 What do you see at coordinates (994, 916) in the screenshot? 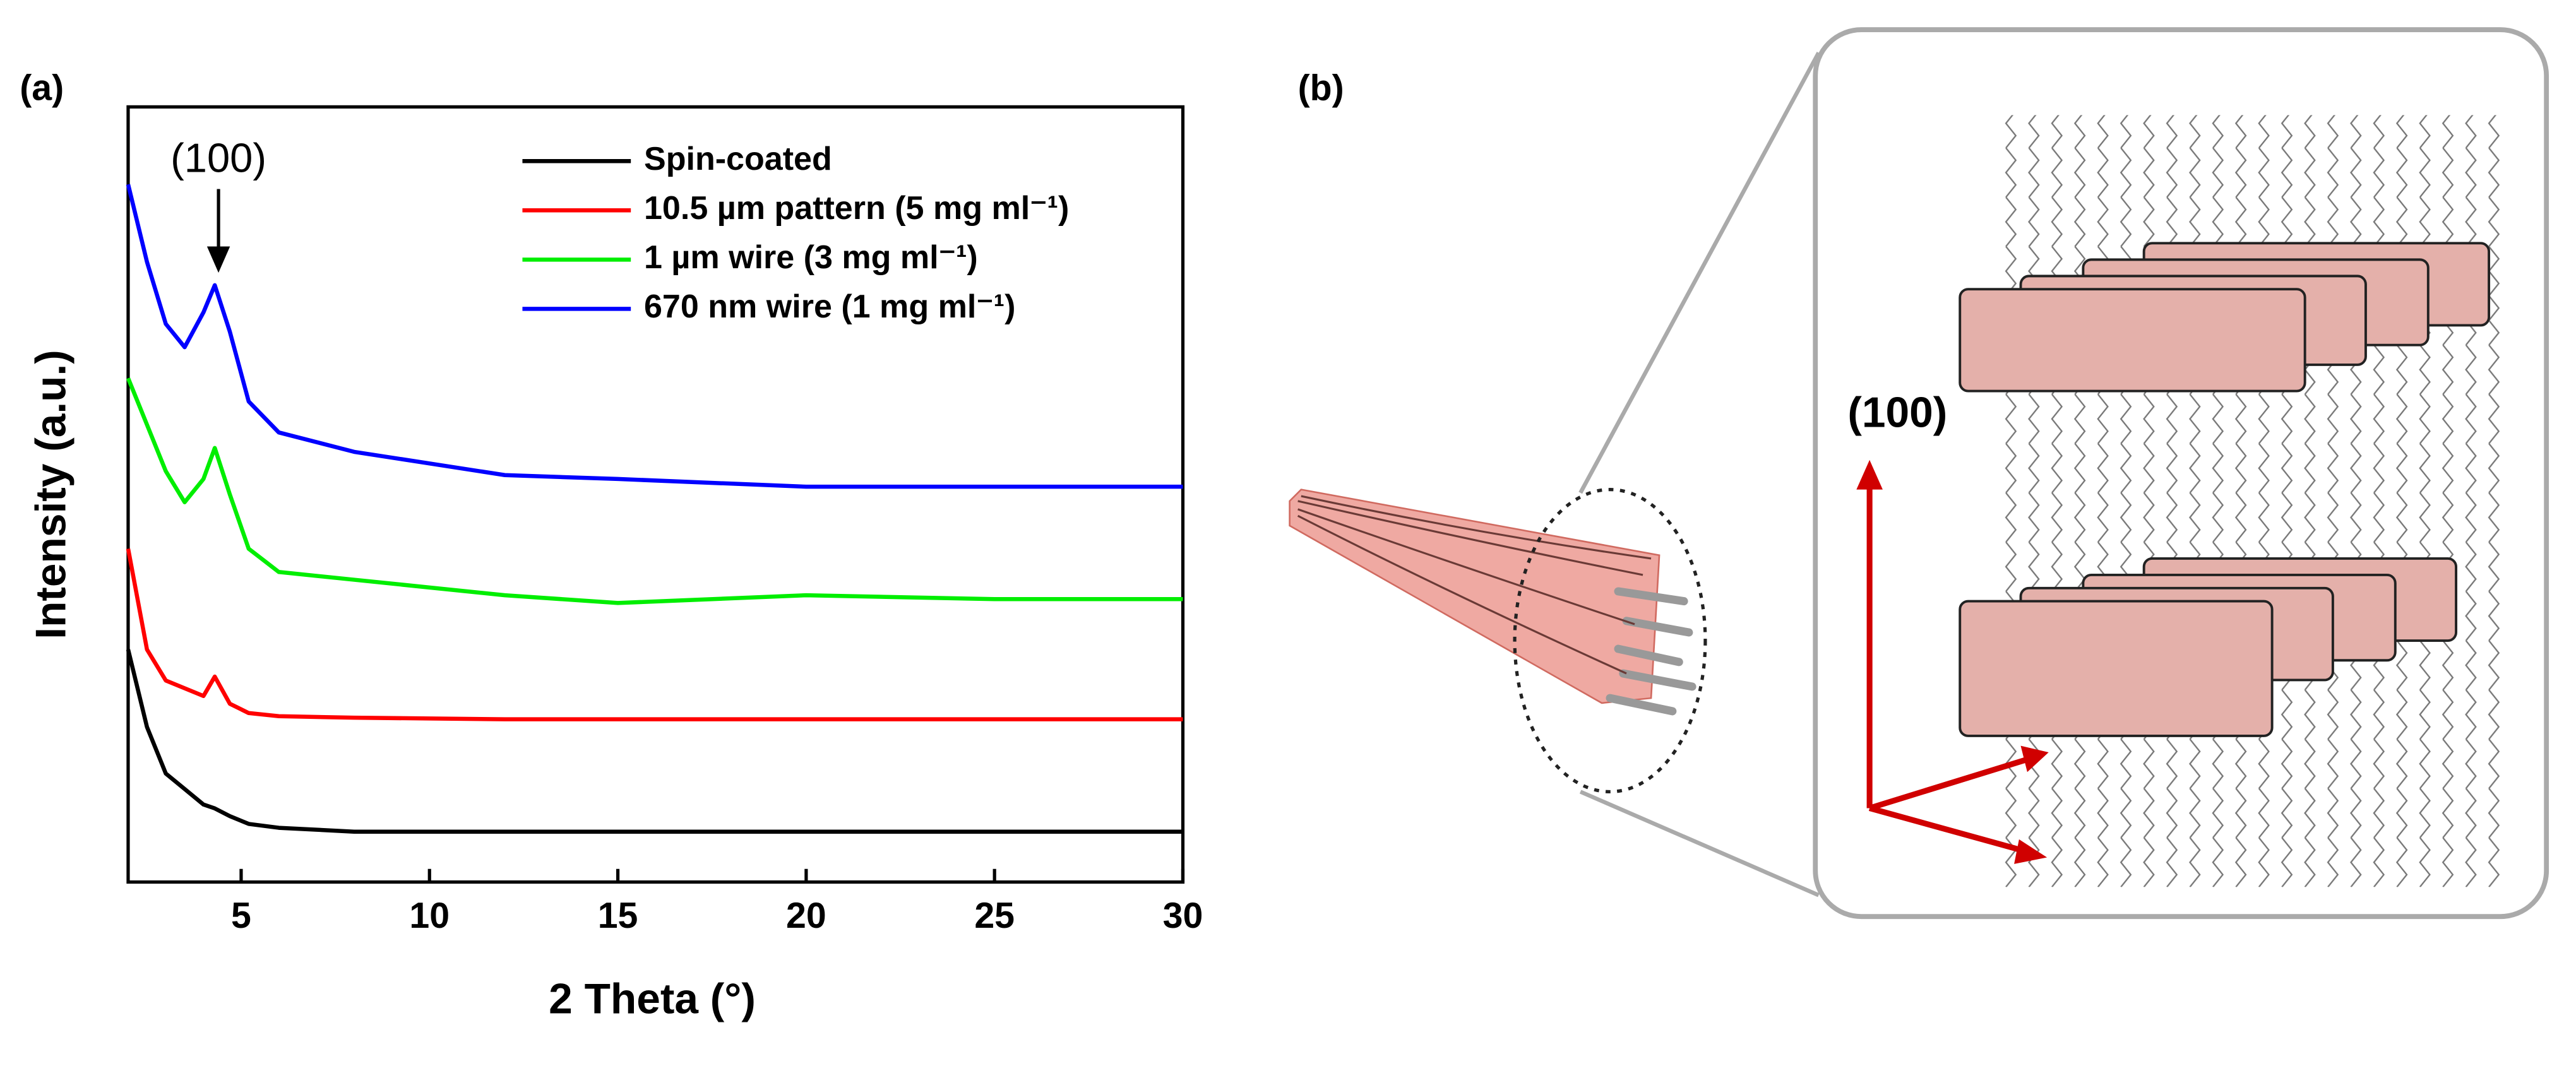
I see `x-tick-label: 25` at bounding box center [994, 916].